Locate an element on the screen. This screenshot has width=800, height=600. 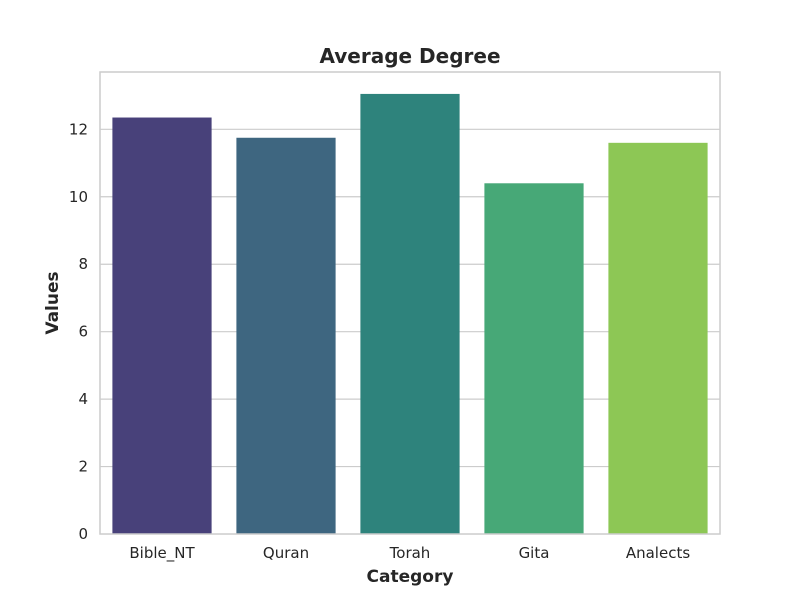
y-axis-label: Values is located at coordinates (53, 302).